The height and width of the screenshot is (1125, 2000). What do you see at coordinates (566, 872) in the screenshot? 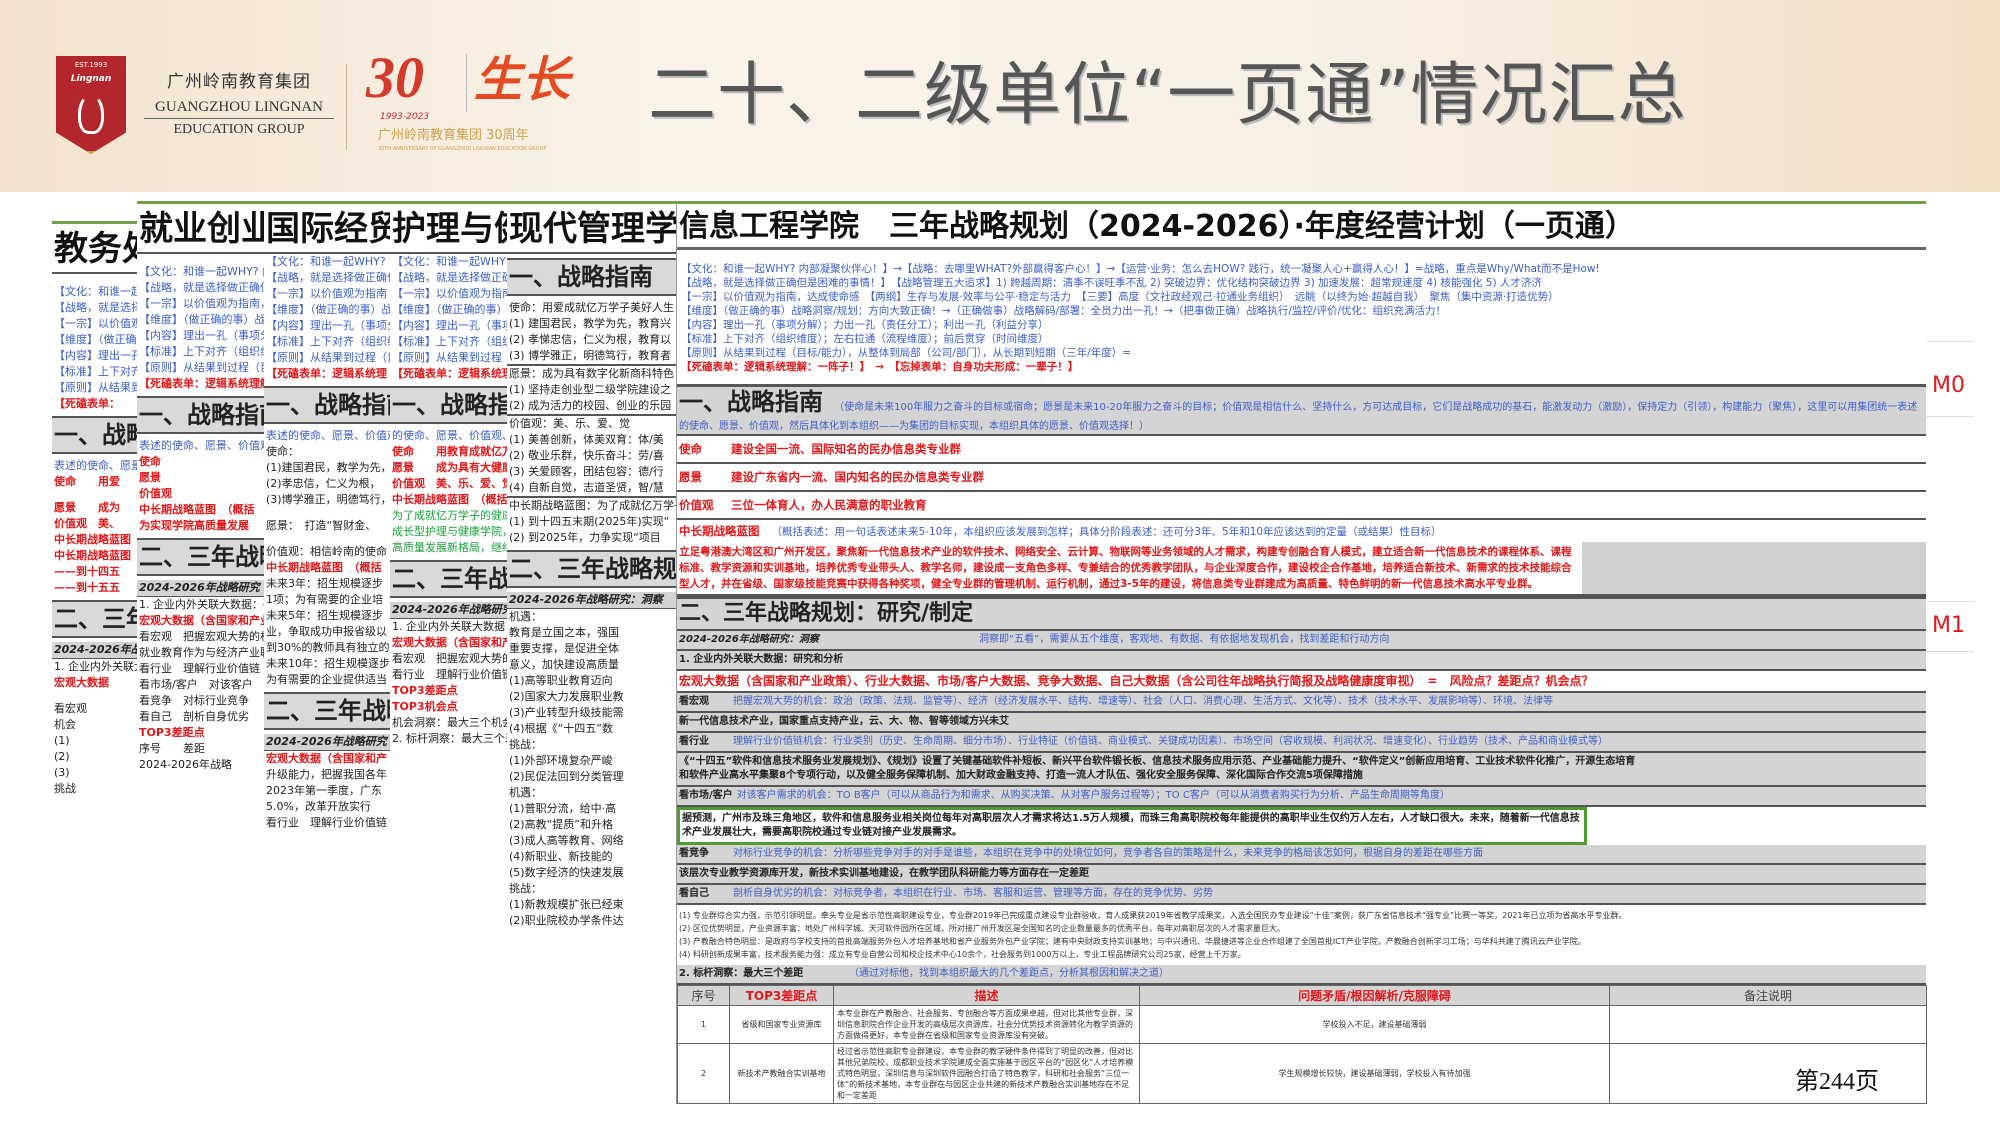
I see `panel-line: (5)数字经济的快速发展` at bounding box center [566, 872].